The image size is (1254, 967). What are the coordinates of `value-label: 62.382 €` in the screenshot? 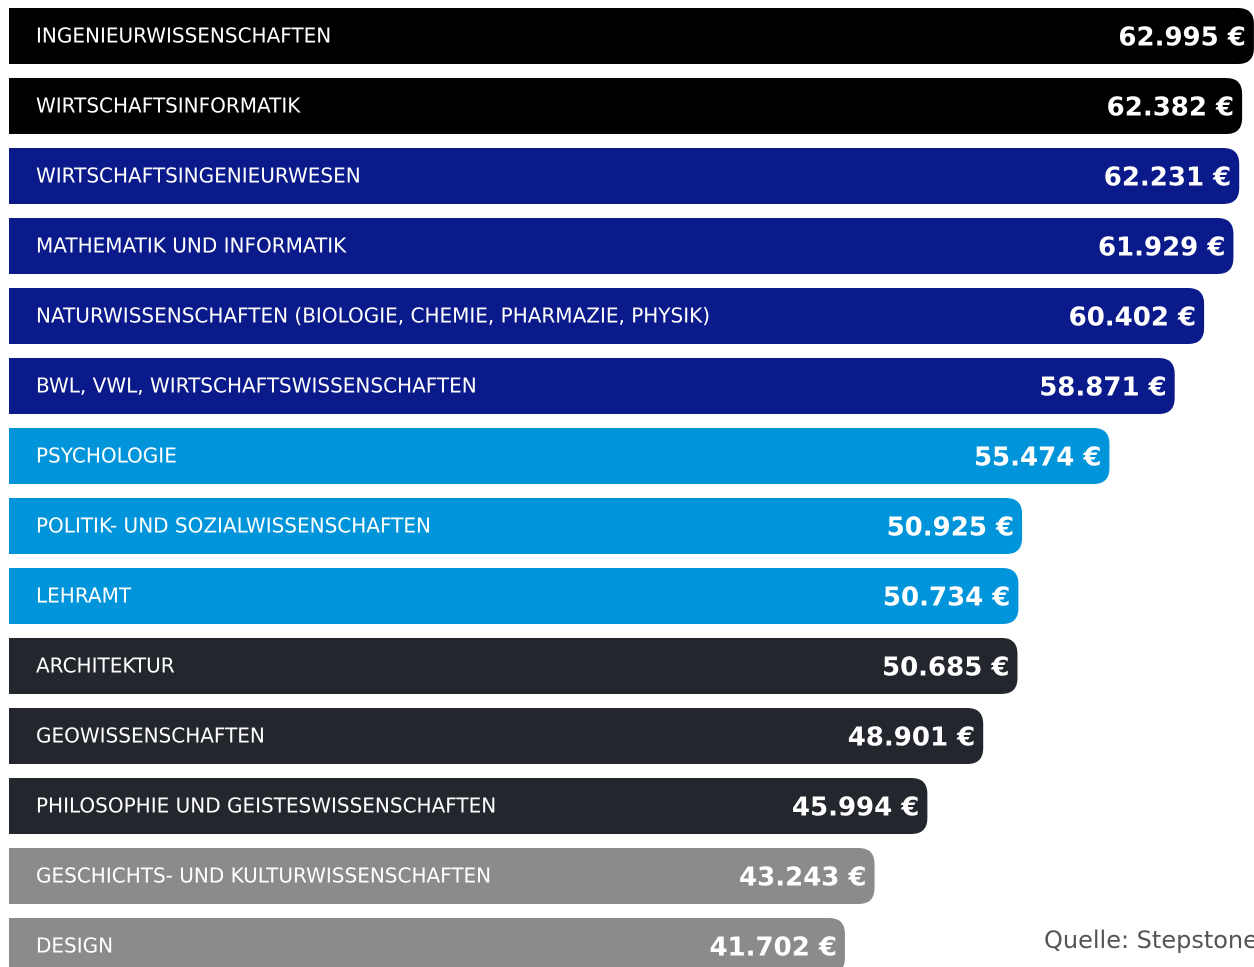 It's located at (1170, 108).